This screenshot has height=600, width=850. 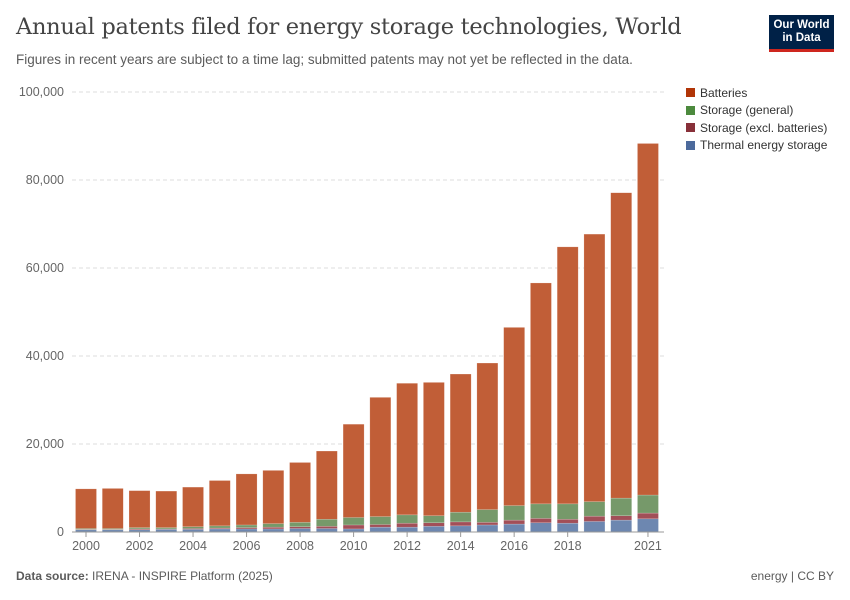 What do you see at coordinates (193, 507) in the screenshot?
I see `bar-segment-batteries-2004` at bounding box center [193, 507].